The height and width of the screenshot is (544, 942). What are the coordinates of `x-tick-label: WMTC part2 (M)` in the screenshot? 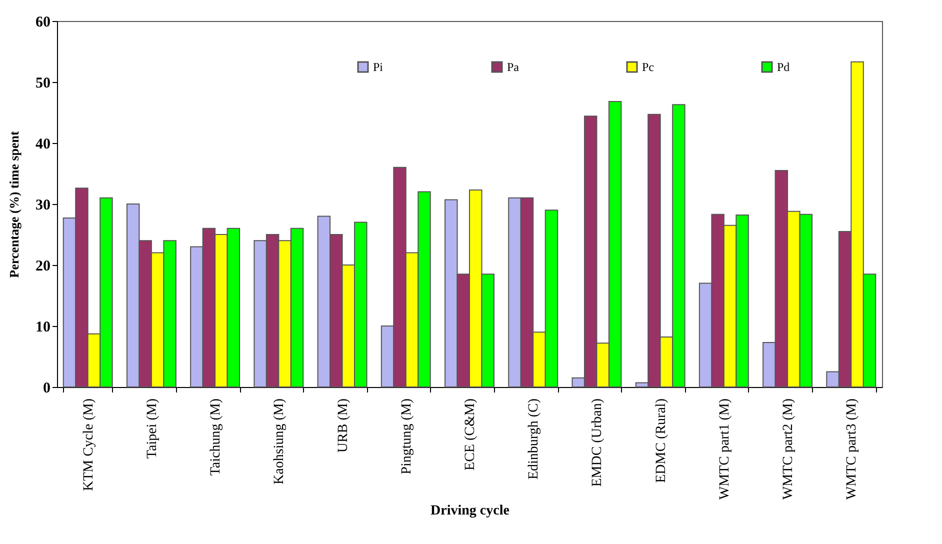 It's located at (788, 449).